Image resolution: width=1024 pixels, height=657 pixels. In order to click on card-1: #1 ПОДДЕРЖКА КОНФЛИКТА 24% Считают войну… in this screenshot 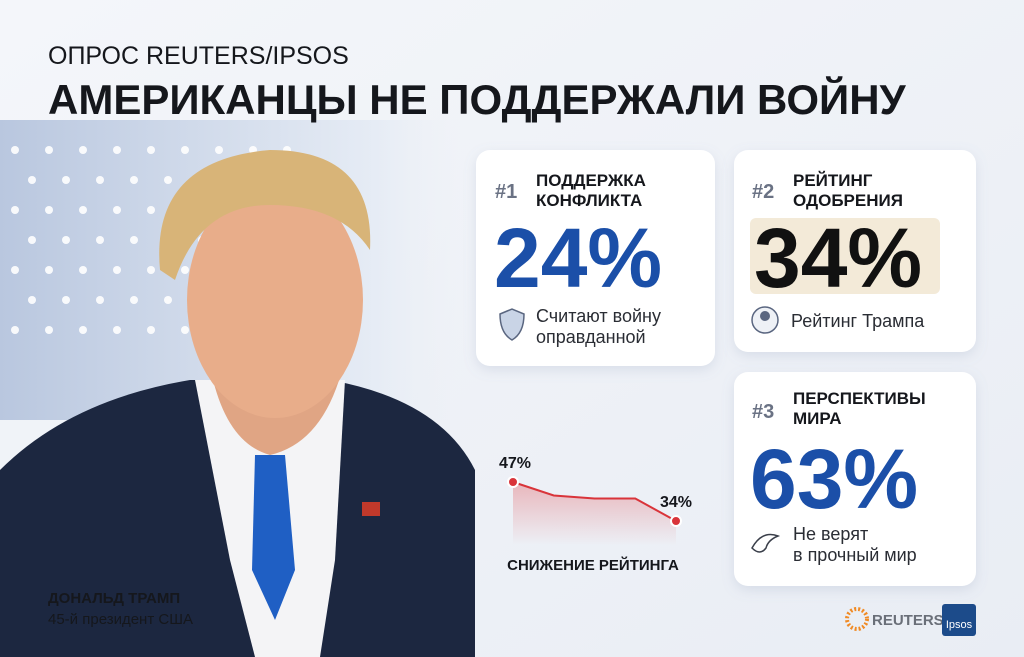, I will do `click(595, 258)`.